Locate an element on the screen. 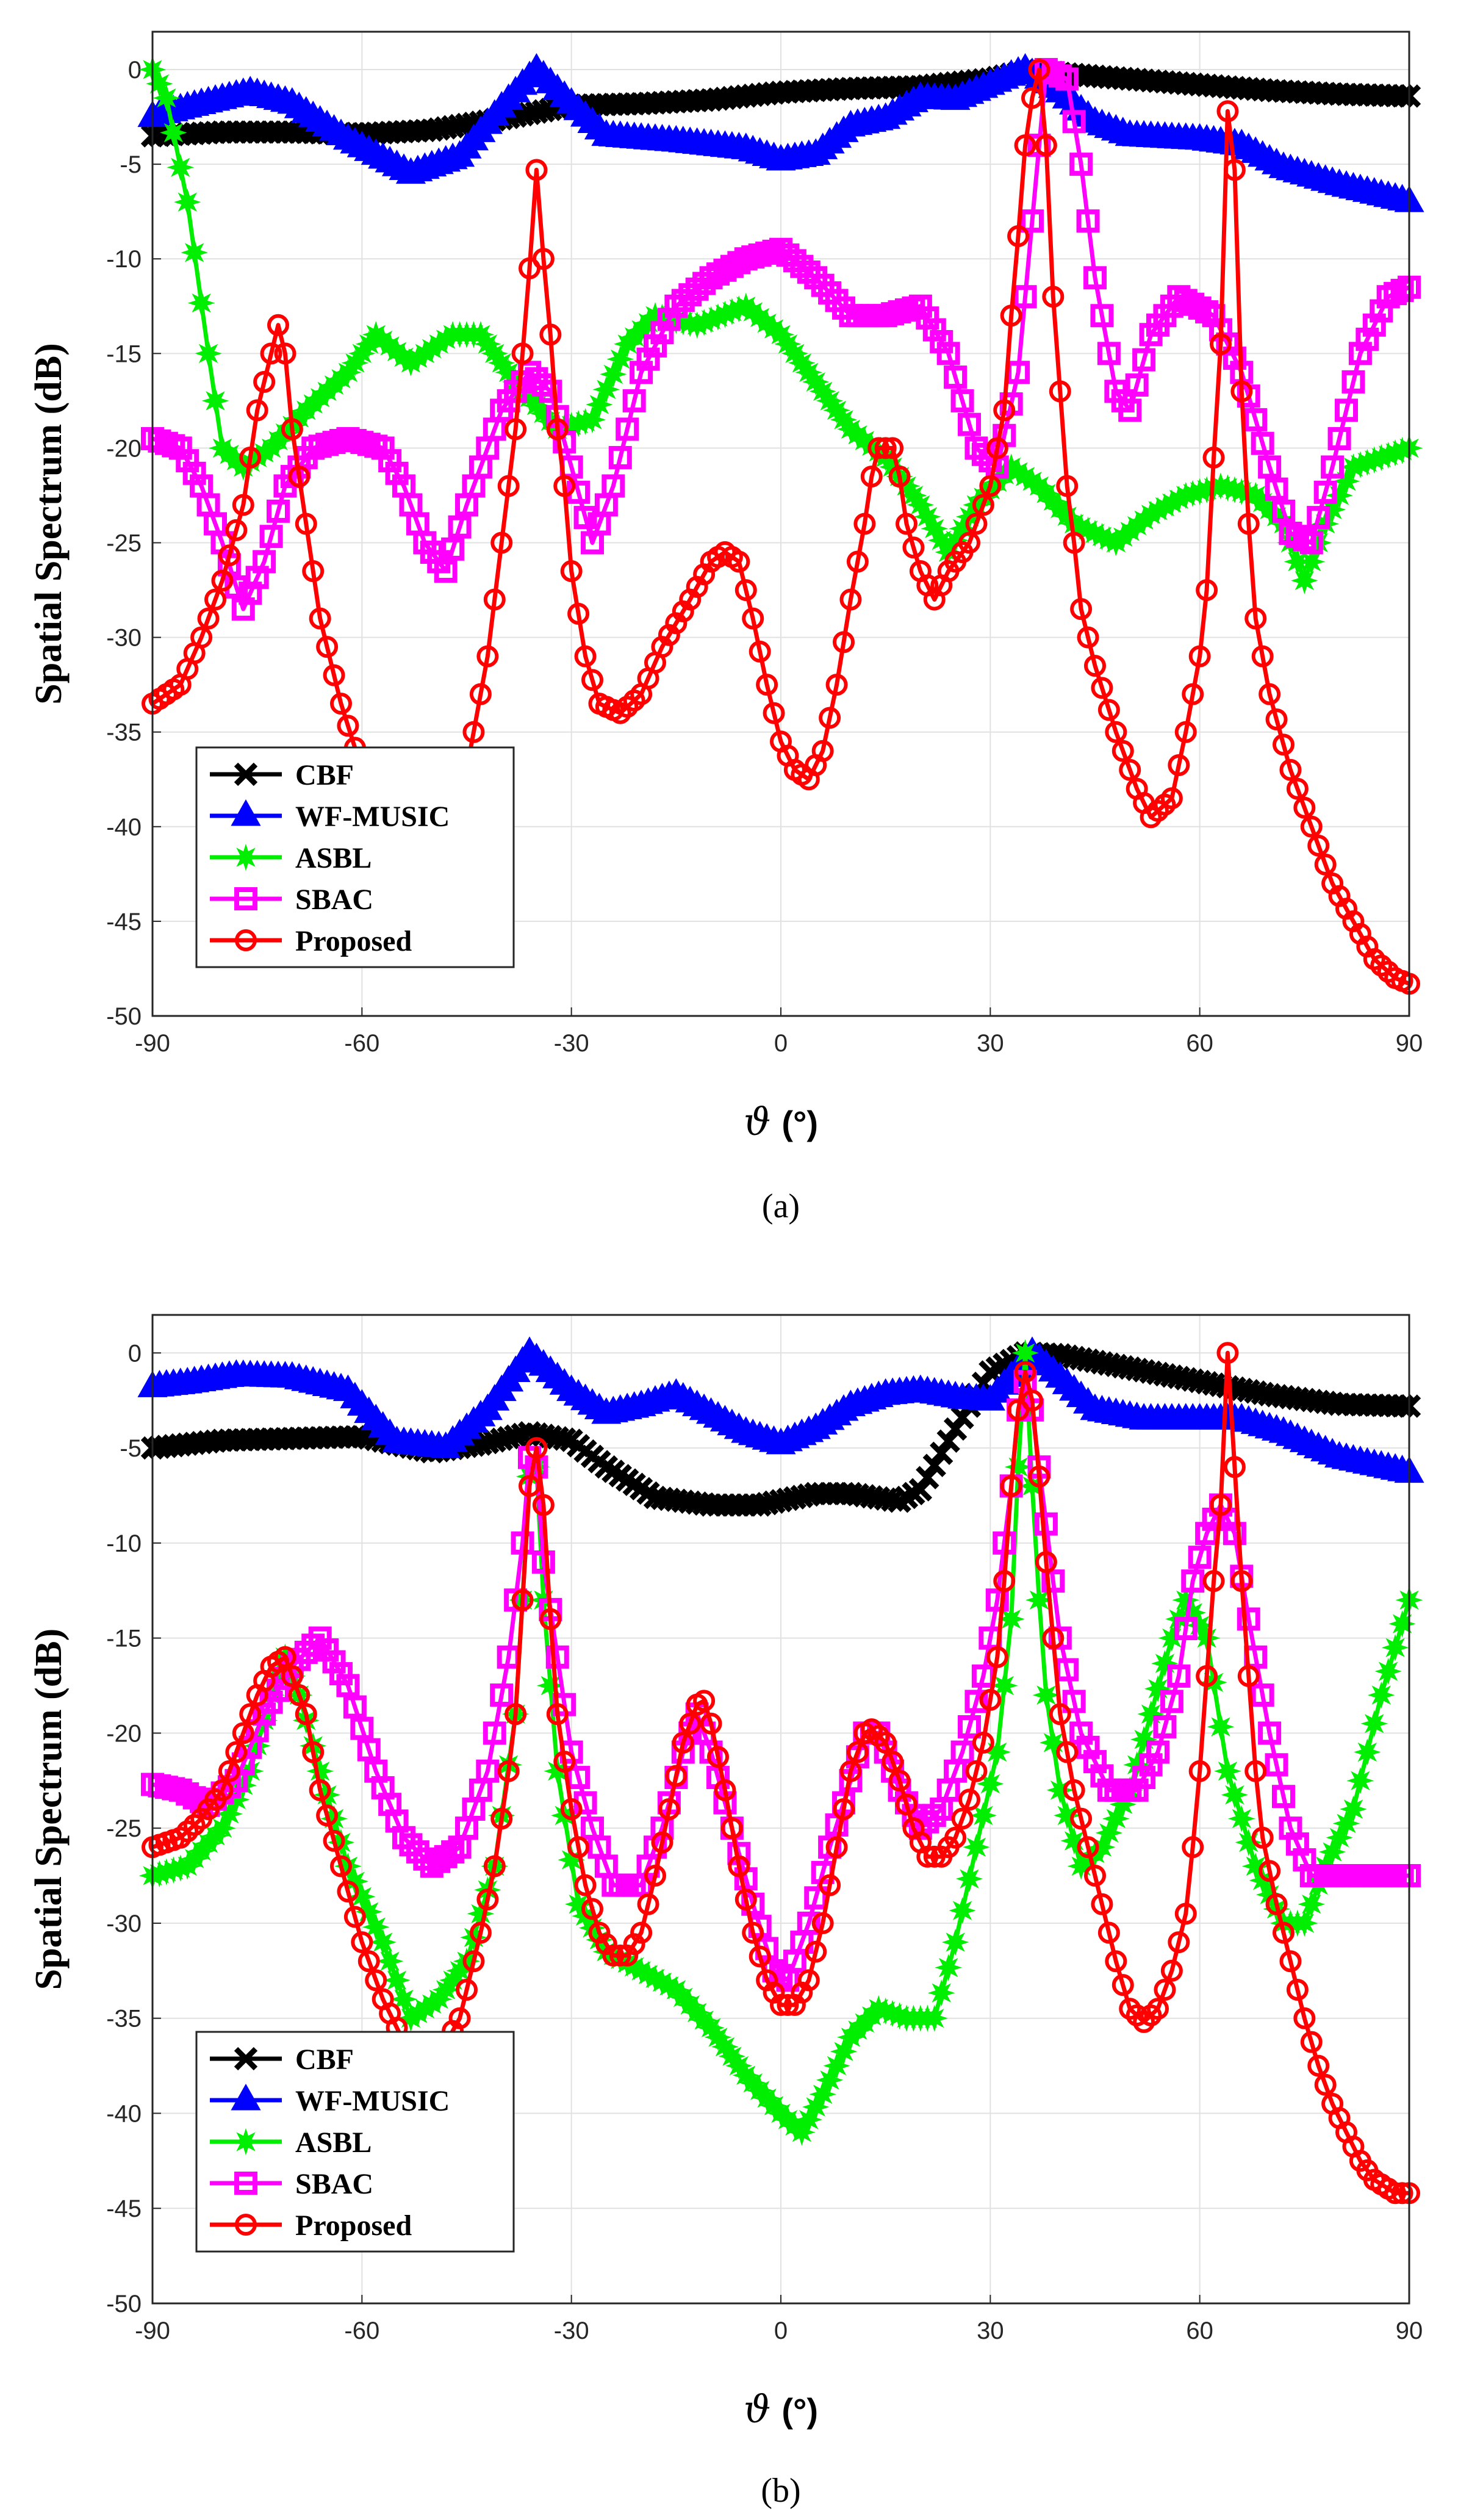 This screenshot has height=2520, width=1458. legend-label: Proposed is located at coordinates (354, 2225).